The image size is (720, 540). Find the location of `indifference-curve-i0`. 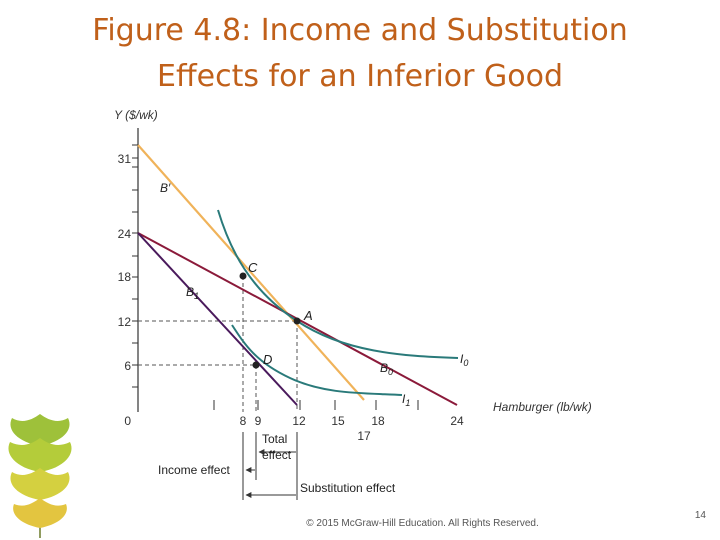

indifference-curve-i0 is located at coordinates (338, 284).